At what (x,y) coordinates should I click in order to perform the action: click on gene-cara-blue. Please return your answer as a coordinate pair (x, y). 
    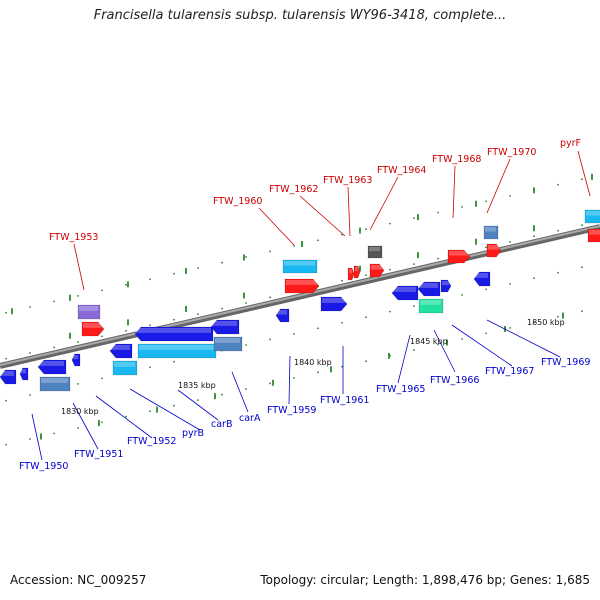
    Looking at the image, I should click on (225, 327).